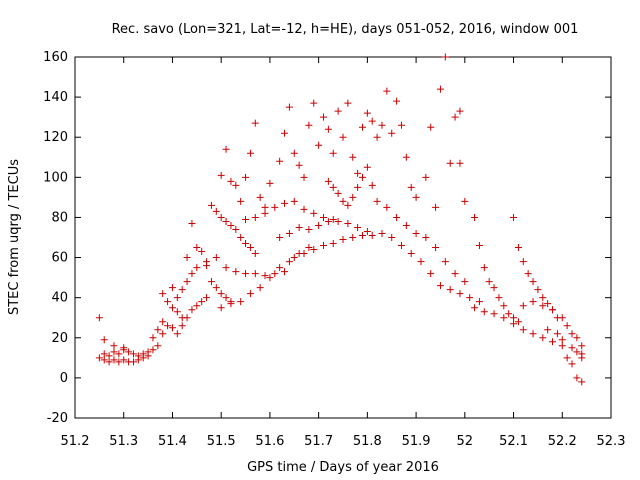 Image resolution: width=640 pixels, height=480 pixels. I want to click on y-tick-label: -20, so click(57, 418).